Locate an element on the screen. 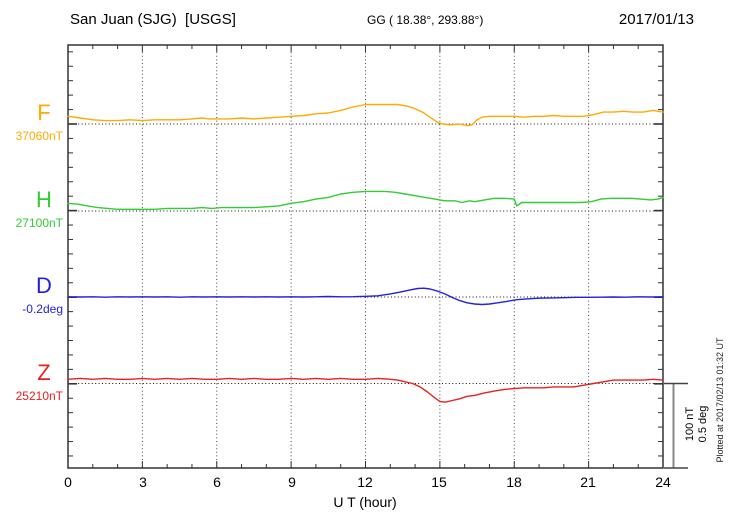 The image size is (730, 520). channel-label-d: D is located at coordinates (44, 285).